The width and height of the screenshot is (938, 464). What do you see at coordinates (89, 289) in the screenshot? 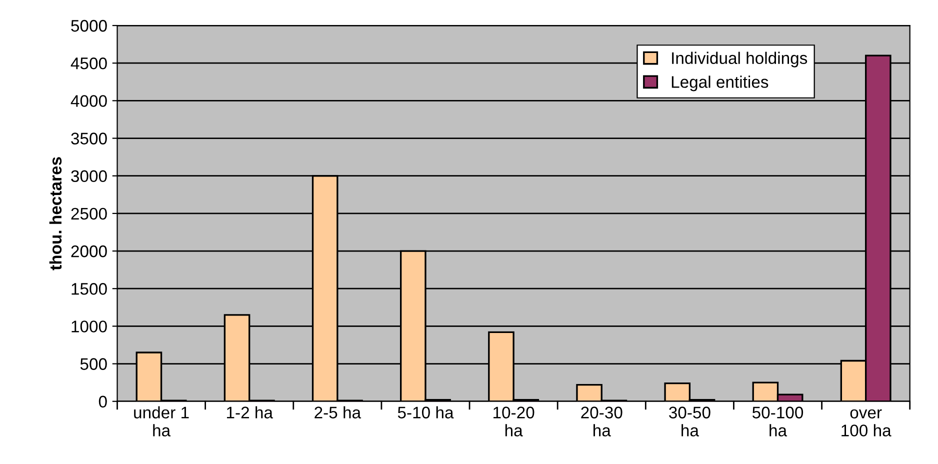
I see `y-tick-label: 1500` at bounding box center [89, 289].